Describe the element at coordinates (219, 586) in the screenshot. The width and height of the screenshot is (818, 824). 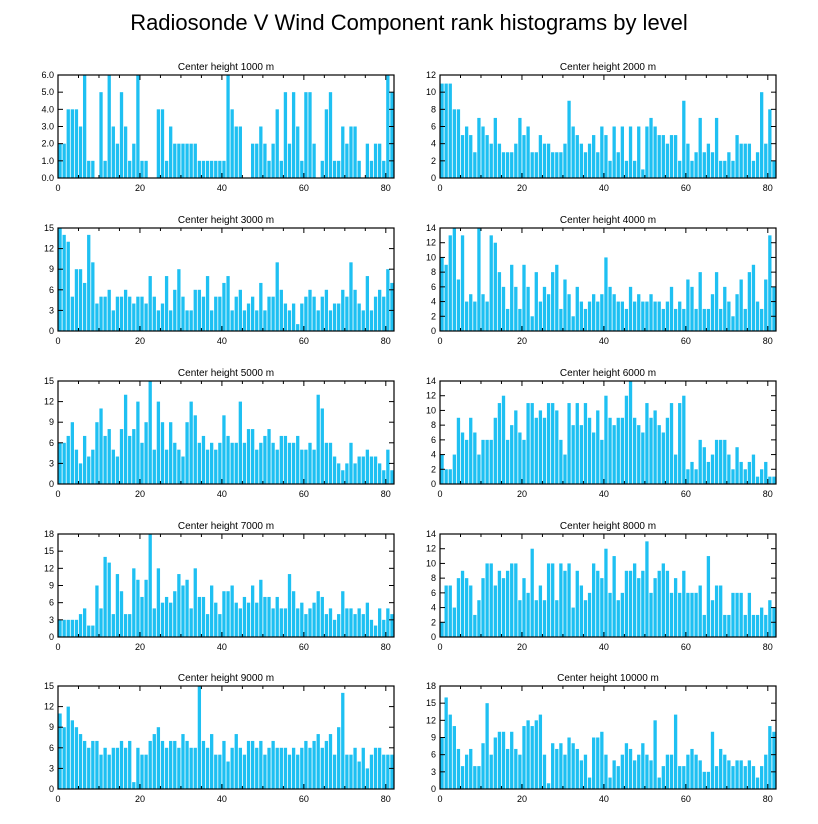
I see `histogram-panel: Center height 7000 m 0 20 40 60 80 0 3 6 9 12 15 18` at that location.